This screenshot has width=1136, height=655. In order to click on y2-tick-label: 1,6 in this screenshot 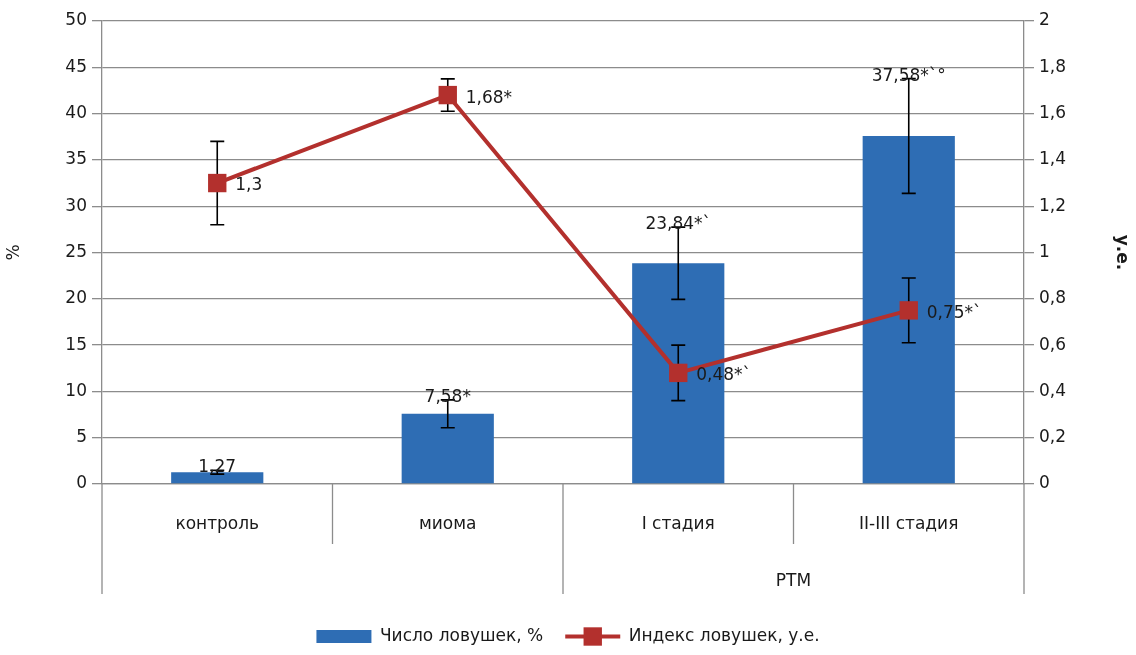, I will do `click(1053, 112)`.